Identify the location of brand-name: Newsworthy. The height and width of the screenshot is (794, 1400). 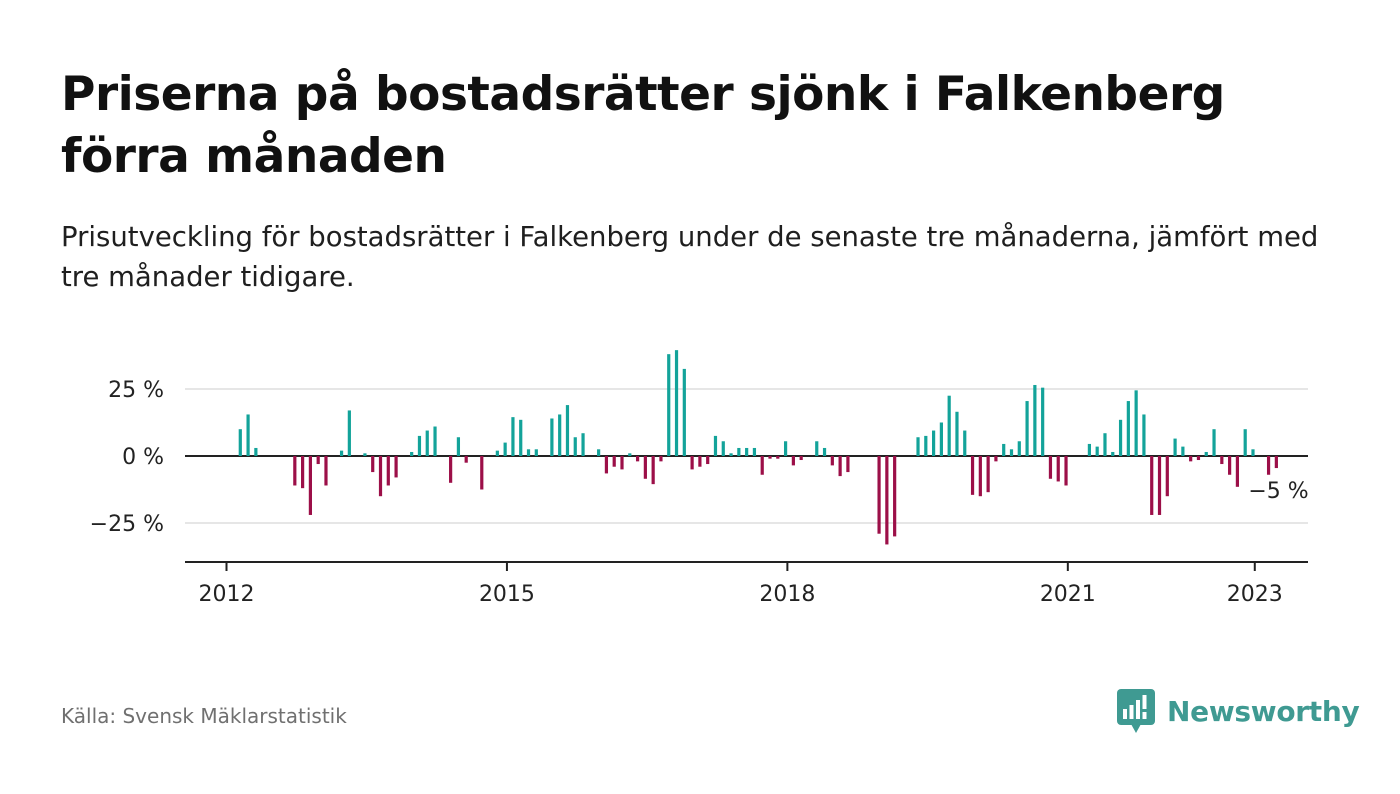
(1263, 711).